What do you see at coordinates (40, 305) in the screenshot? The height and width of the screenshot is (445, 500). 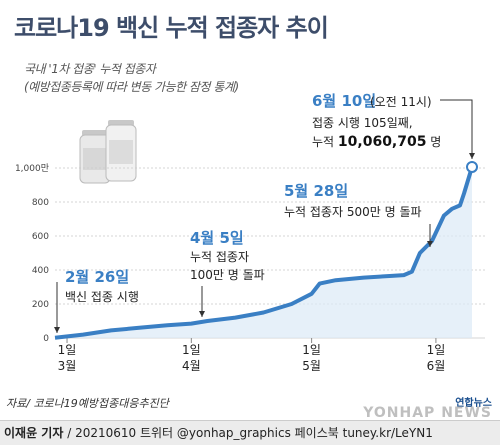 I see `y-tick-label: 200` at bounding box center [40, 305].